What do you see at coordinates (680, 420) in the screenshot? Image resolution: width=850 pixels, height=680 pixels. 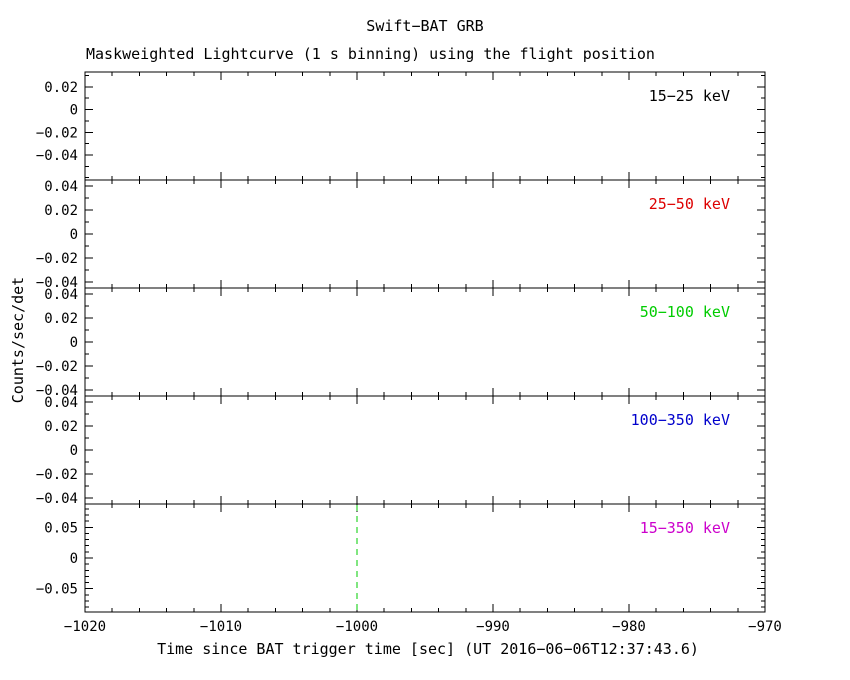 I see `band-label: 100−350 keV` at bounding box center [680, 420].